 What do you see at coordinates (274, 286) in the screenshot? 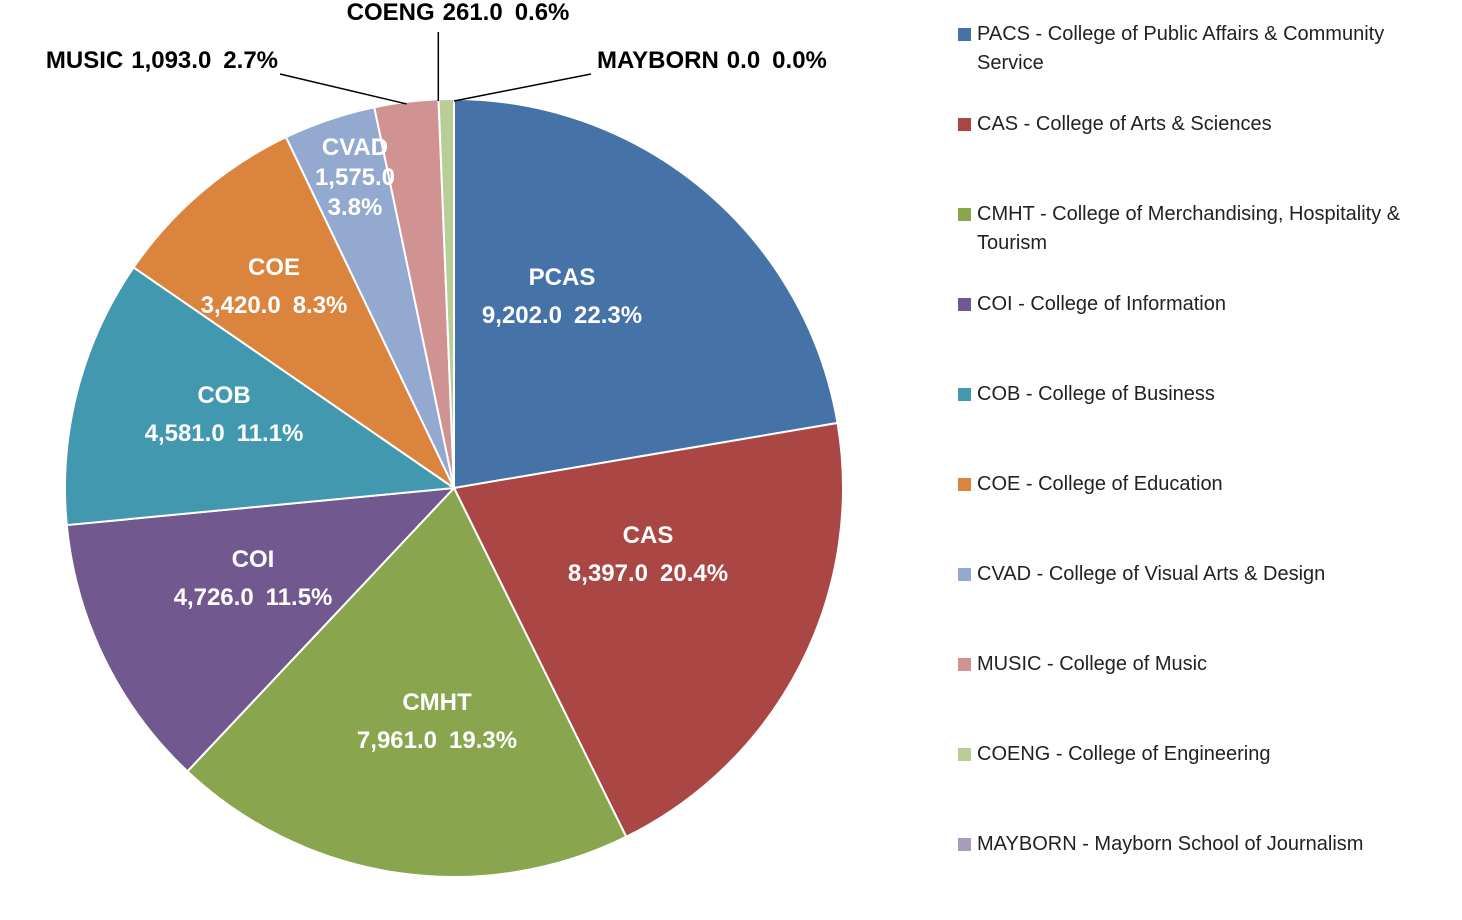
I see `slice-label: COE 3,420.0 8.3%` at bounding box center [274, 286].